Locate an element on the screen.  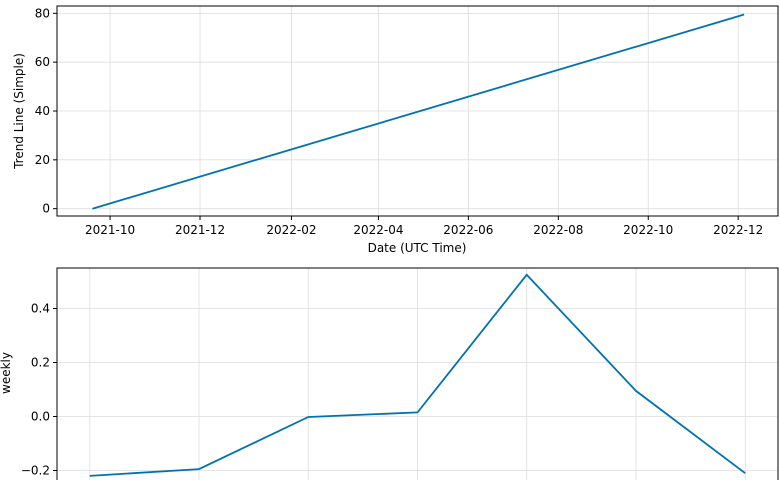
weekly-y-tick-label: −0.2 is located at coordinates (35, 471).